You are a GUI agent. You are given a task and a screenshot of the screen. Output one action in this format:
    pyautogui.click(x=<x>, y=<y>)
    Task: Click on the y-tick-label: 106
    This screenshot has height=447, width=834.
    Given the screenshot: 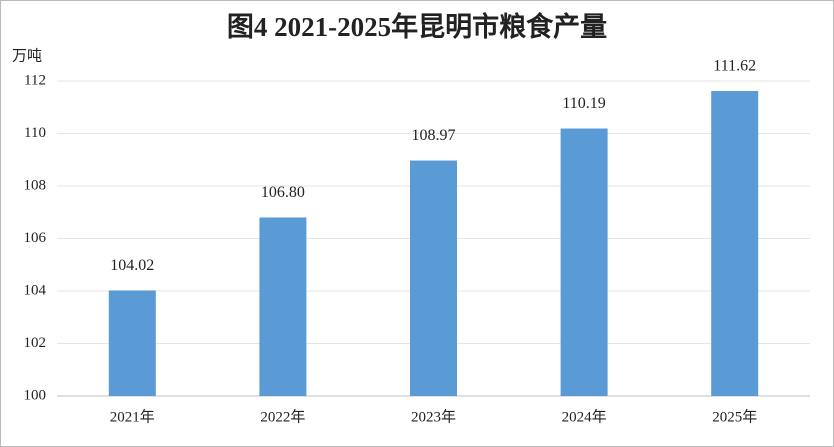 What is the action you would take?
    pyautogui.click(x=35, y=238)
    